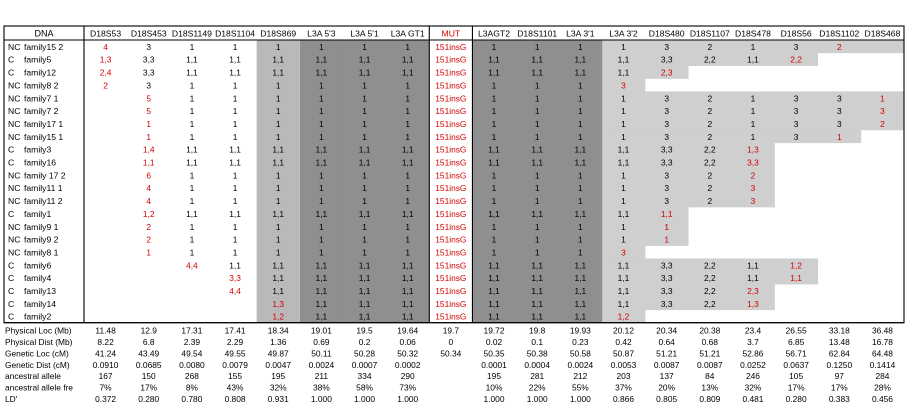  Describe the element at coordinates (37, 60) in the screenshot. I see `row-family: family5` at that location.